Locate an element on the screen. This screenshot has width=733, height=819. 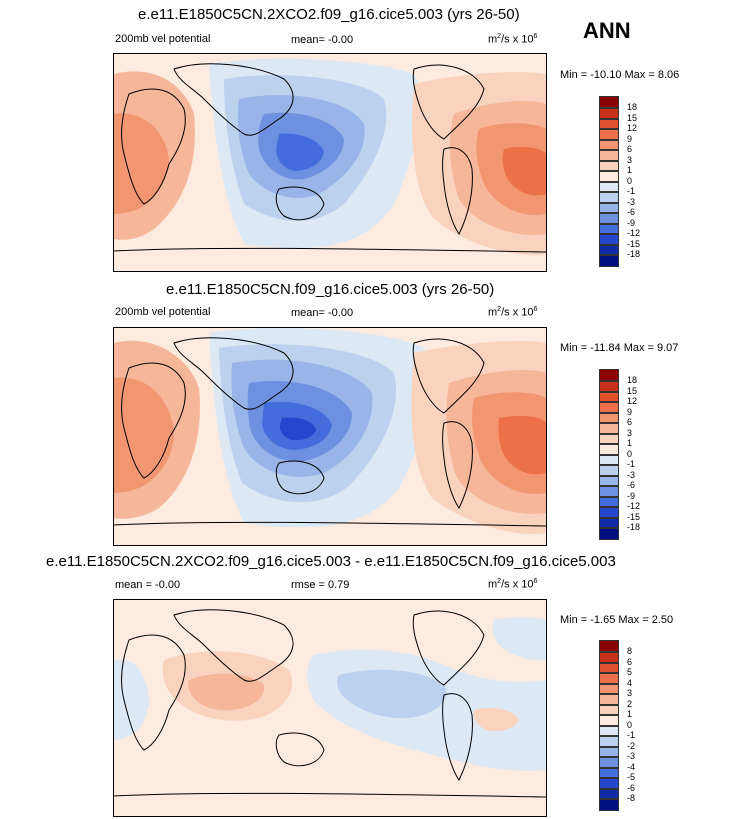
colorbar-tick-label: -4 is located at coordinates (631, 766).